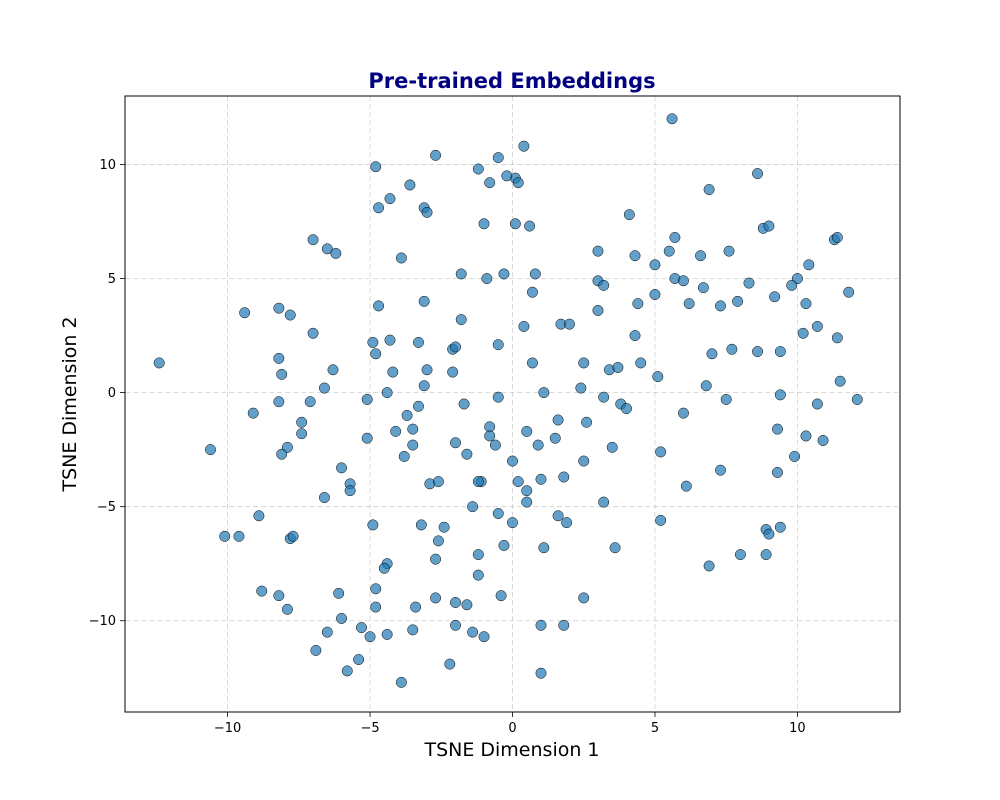 The height and width of the screenshot is (800, 1000). I want to click on x-tick-label: 10, so click(797, 728).